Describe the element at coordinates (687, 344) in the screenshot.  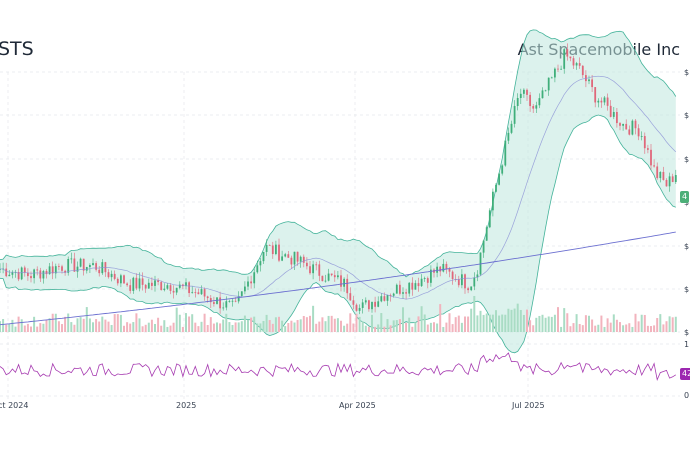
I see `rsi-tick-label: 1` at that location.